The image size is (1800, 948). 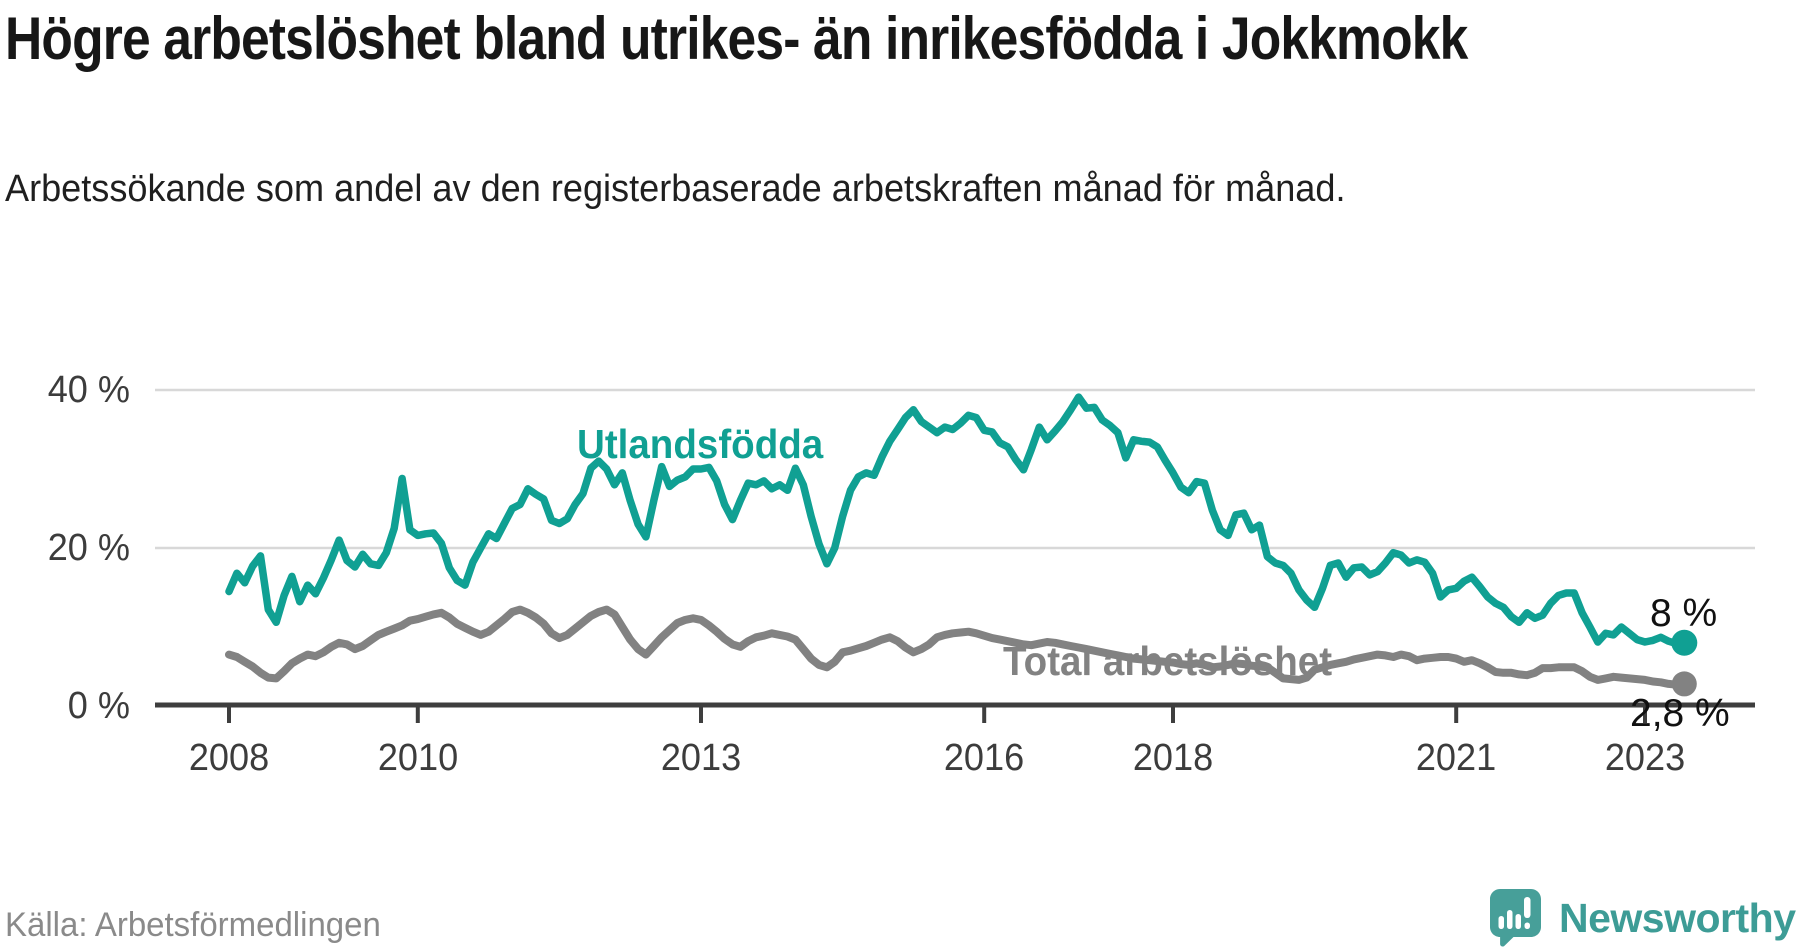 I want to click on x-axis-tick-label: 2023, so click(x=1645, y=758).